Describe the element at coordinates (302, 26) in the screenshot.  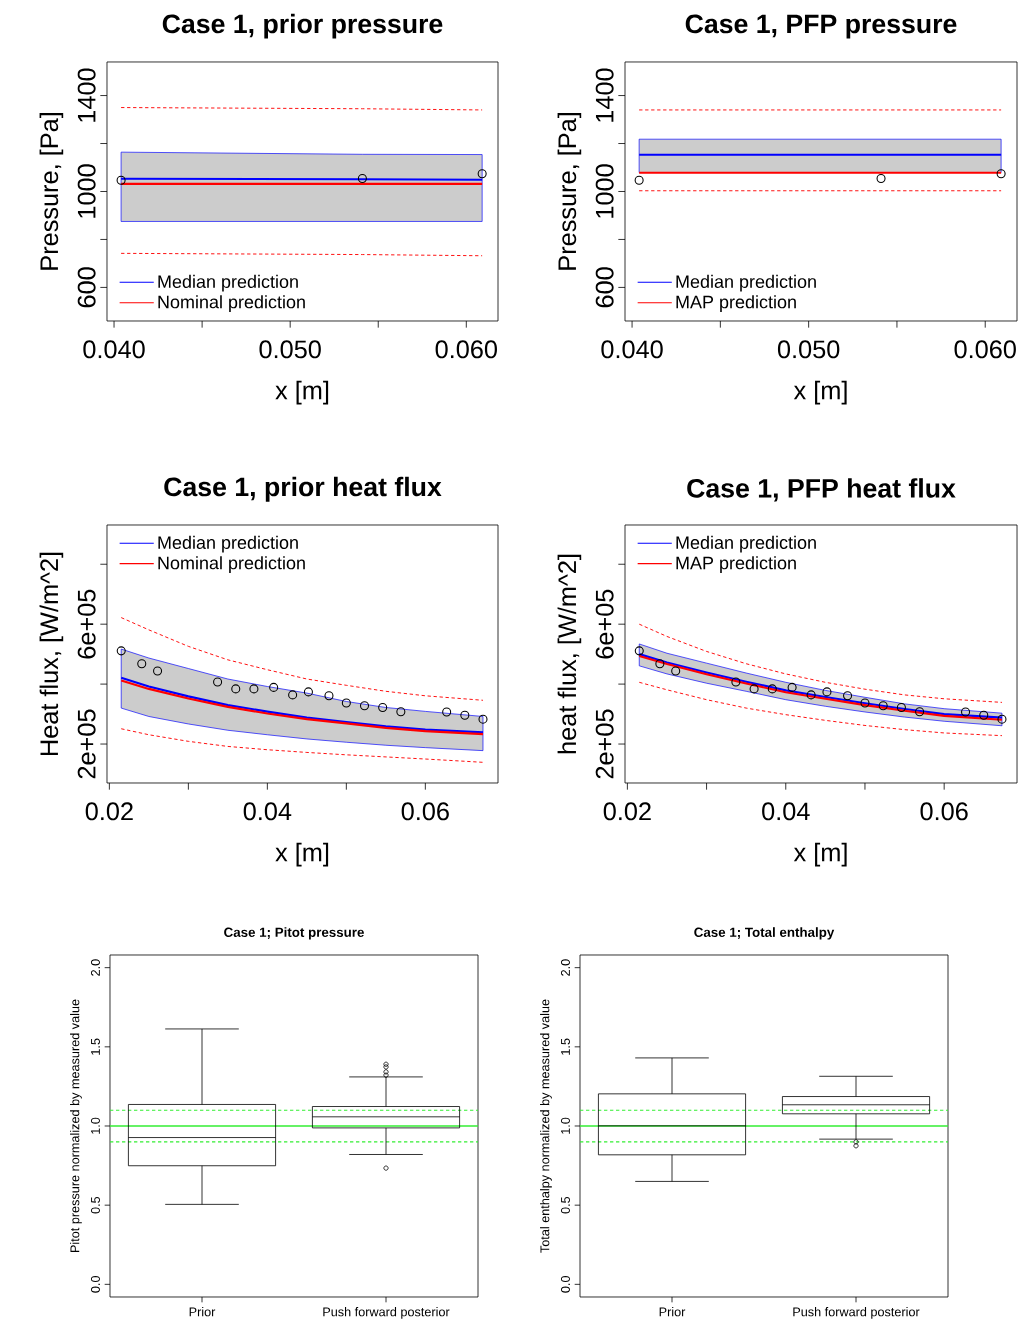
I see `chart-title: Case 1, prior pressure` at that location.